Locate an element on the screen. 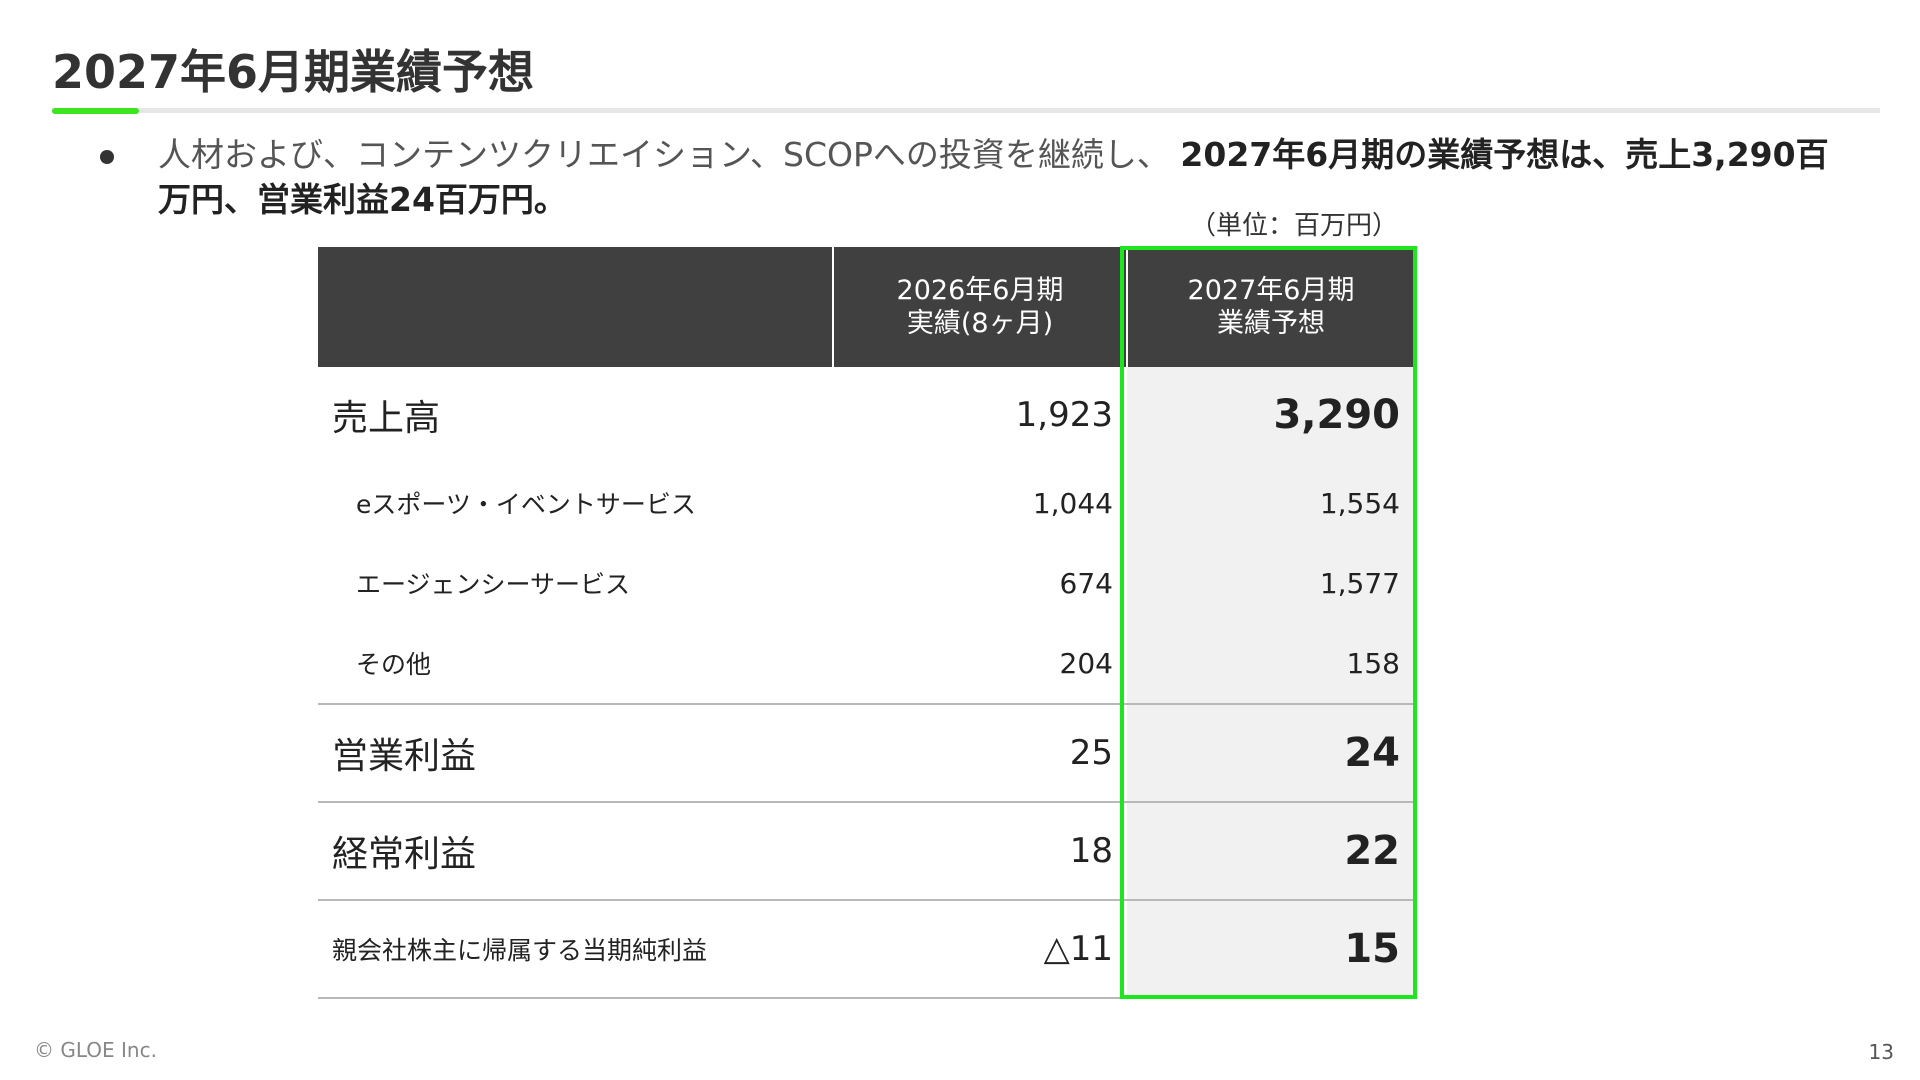 The height and width of the screenshot is (1080, 1920). table-row-net-income: 親会社株主に帰属する当期純利益 △11 15 is located at coordinates (866, 949).